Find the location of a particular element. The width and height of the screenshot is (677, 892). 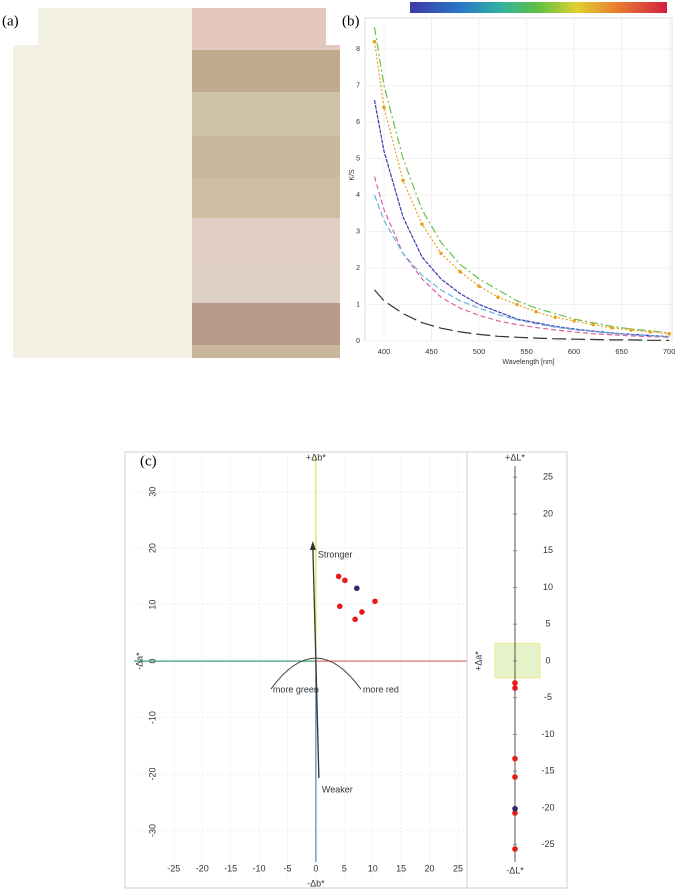

x-tick-label: -20 is located at coordinates (202, 868).